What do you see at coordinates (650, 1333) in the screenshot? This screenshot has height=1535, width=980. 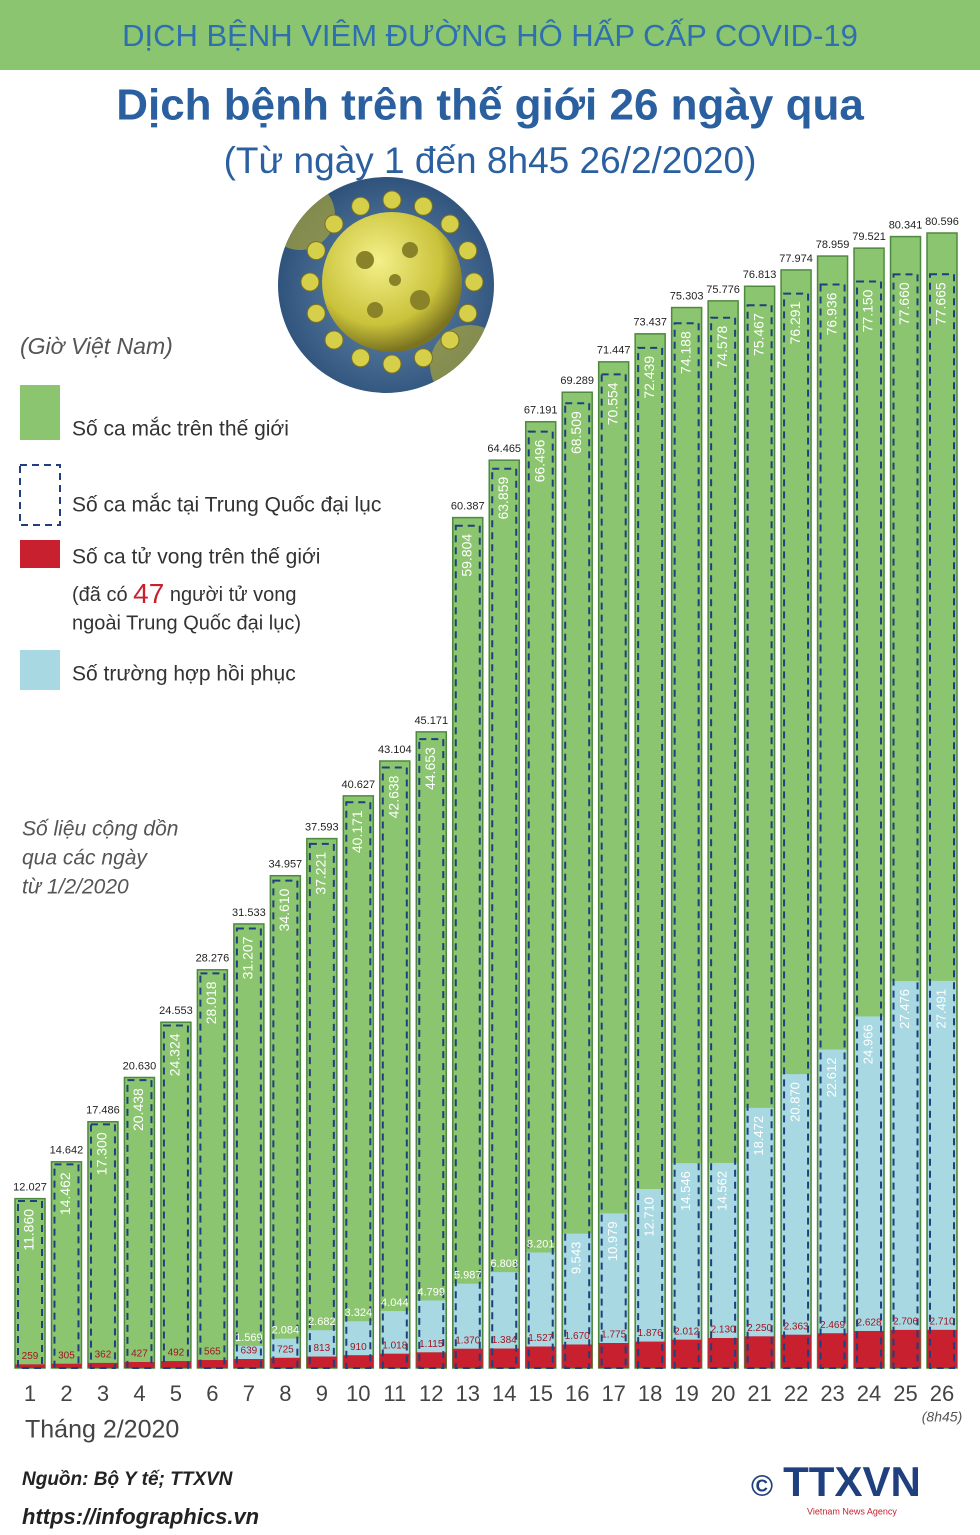 I see `death-value-label: 1.876` at bounding box center [650, 1333].